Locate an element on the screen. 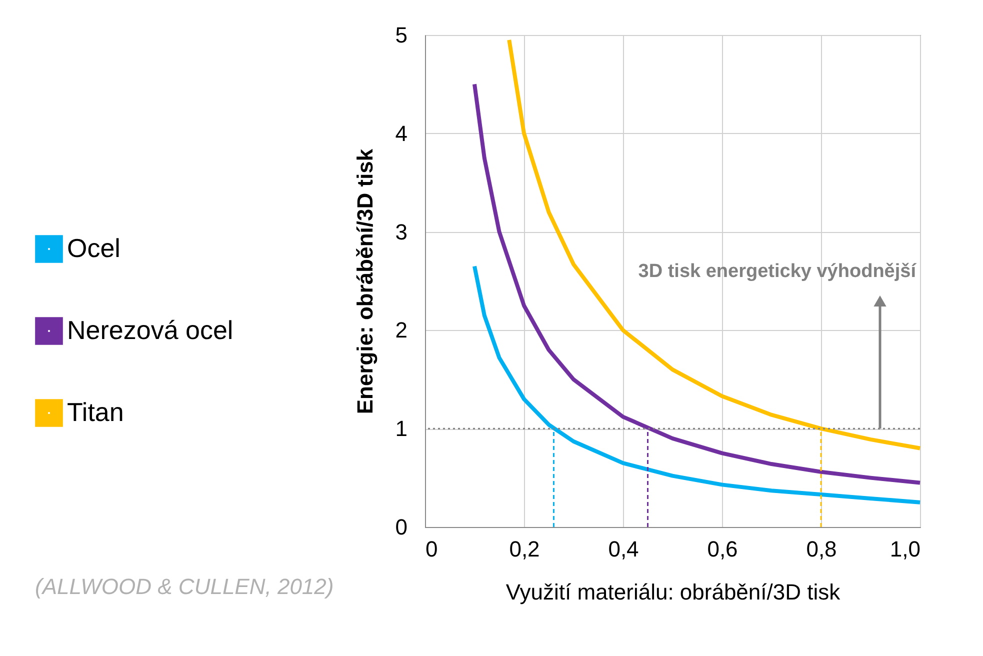 This screenshot has height=656, width=983. legend-label: Titan is located at coordinates (95, 412).